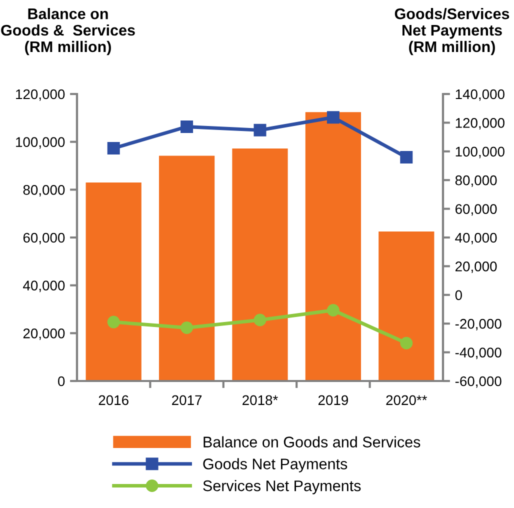 The image size is (514, 508). What do you see at coordinates (476, 238) in the screenshot?
I see `y2-tick-label: 40,000` at bounding box center [476, 238].